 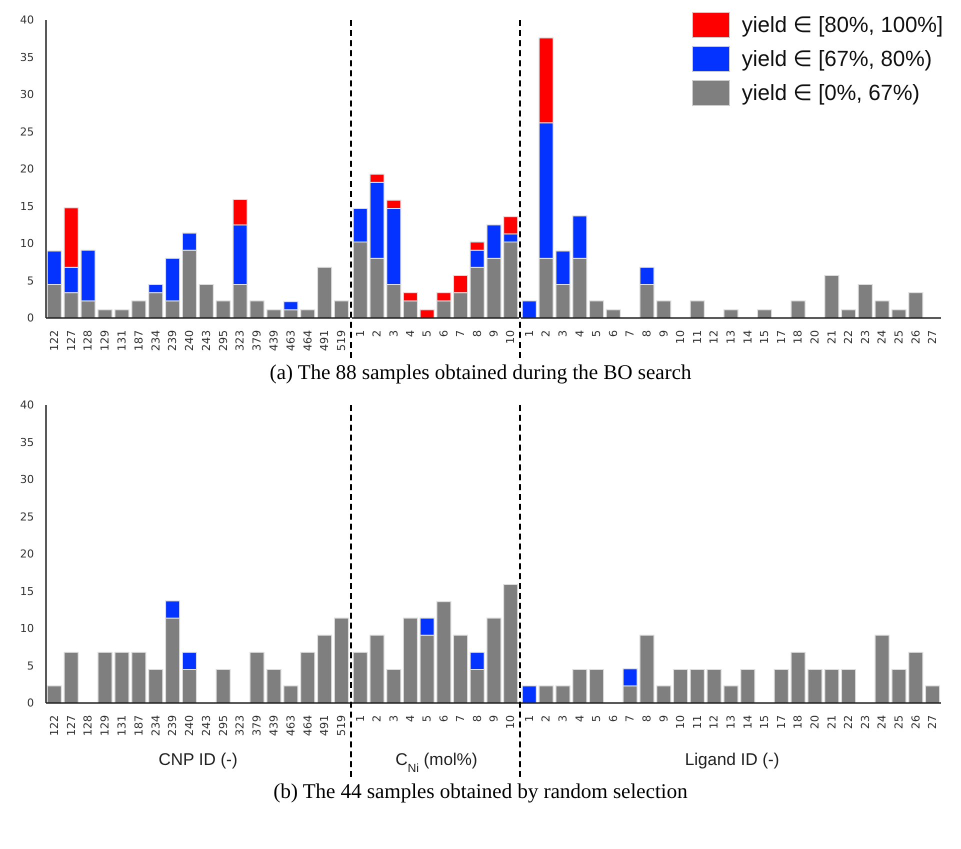 What do you see at coordinates (173, 340) in the screenshot?
I see `x-tick-label: 239` at bounding box center [173, 340].